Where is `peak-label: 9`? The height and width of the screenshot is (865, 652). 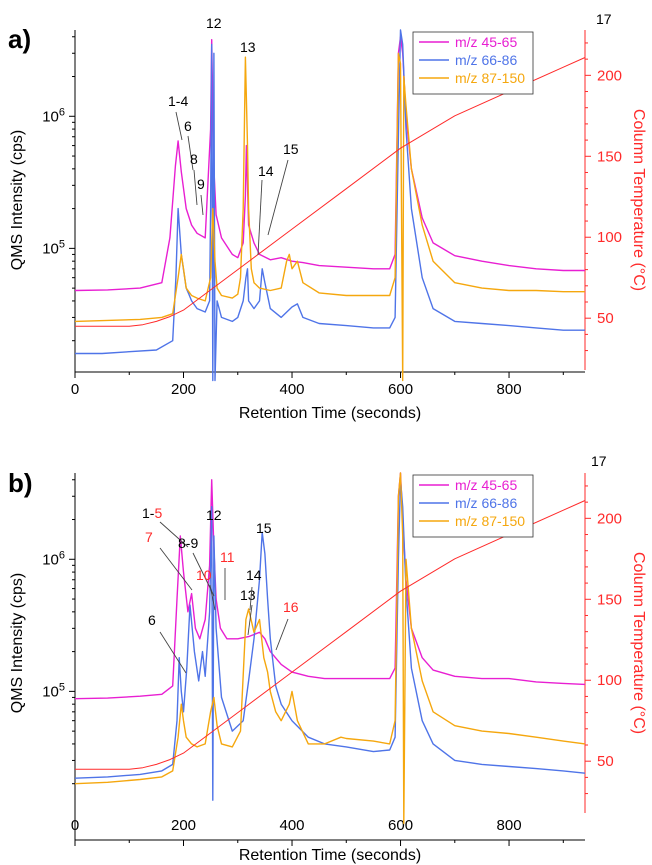 peak-label: 9 is located at coordinates (201, 184).